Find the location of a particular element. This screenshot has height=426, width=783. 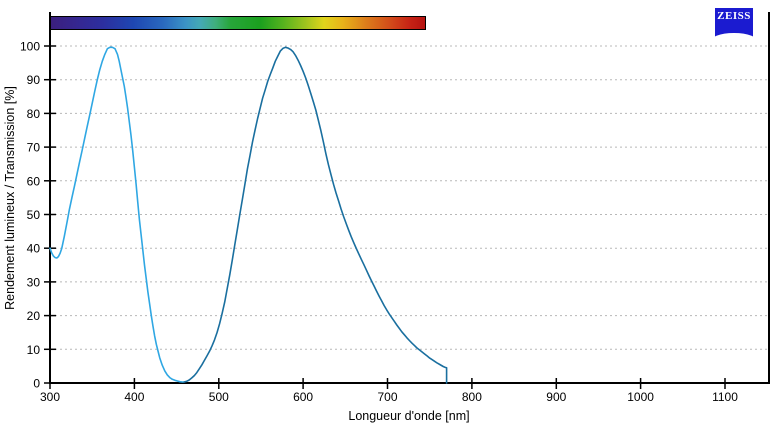

x-tick-label-1100: 1100 is located at coordinates (725, 397).